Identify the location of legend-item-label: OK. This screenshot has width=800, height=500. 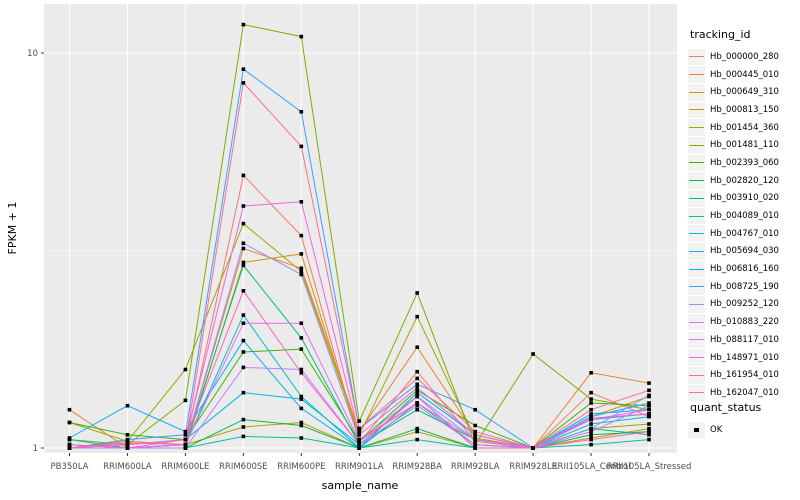
(716, 429).